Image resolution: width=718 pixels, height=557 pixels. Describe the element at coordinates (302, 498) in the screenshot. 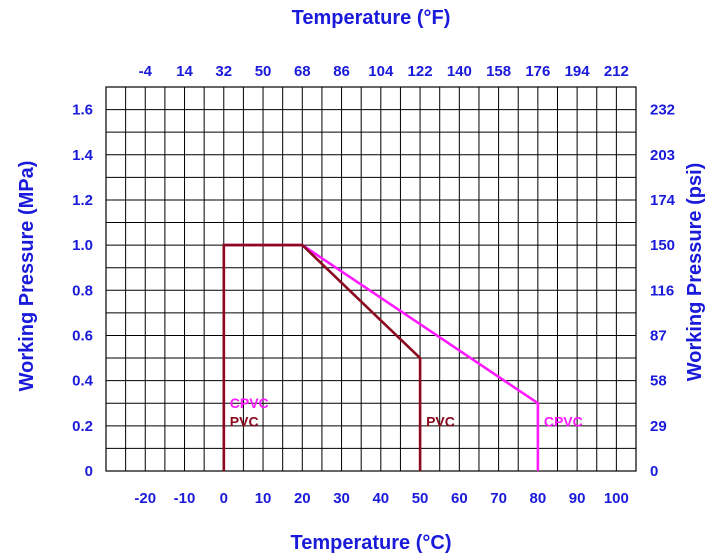

I see `x-tick-label-celsius: 20` at that location.